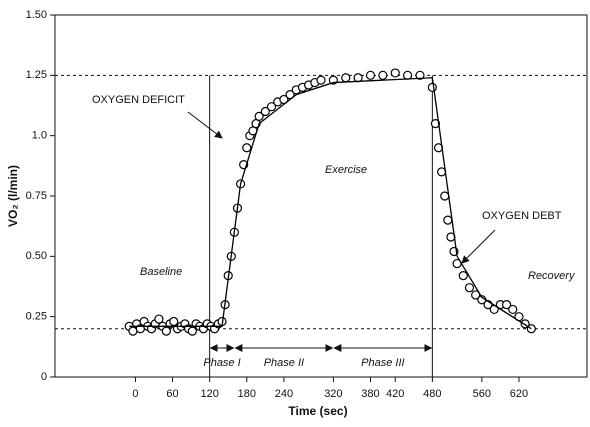 The image size is (590, 427). I want to click on x-axis-label: Time (sec), so click(317, 411).